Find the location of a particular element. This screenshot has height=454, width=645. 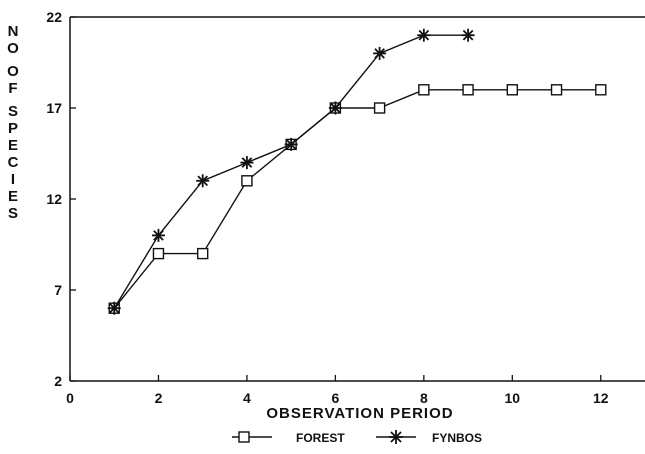

x-axis-label: OBSERVATION PERIOD is located at coordinates (359, 413).